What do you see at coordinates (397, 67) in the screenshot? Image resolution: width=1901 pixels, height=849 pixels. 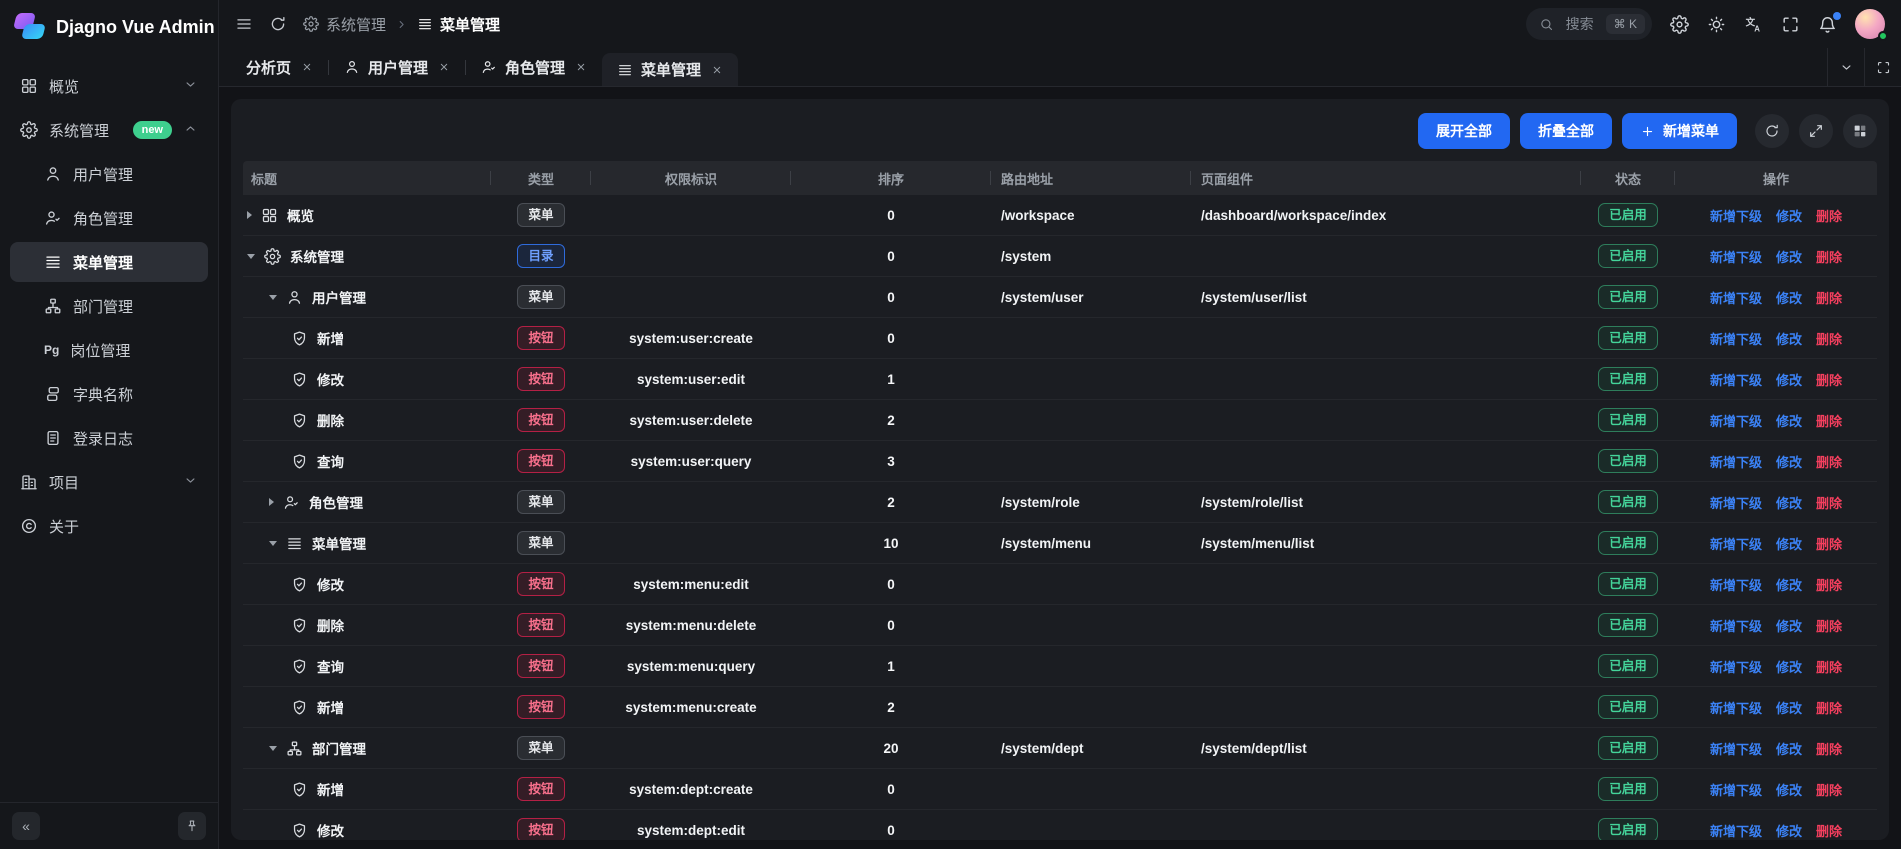 I see `tab-user: 用户管理` at bounding box center [397, 67].